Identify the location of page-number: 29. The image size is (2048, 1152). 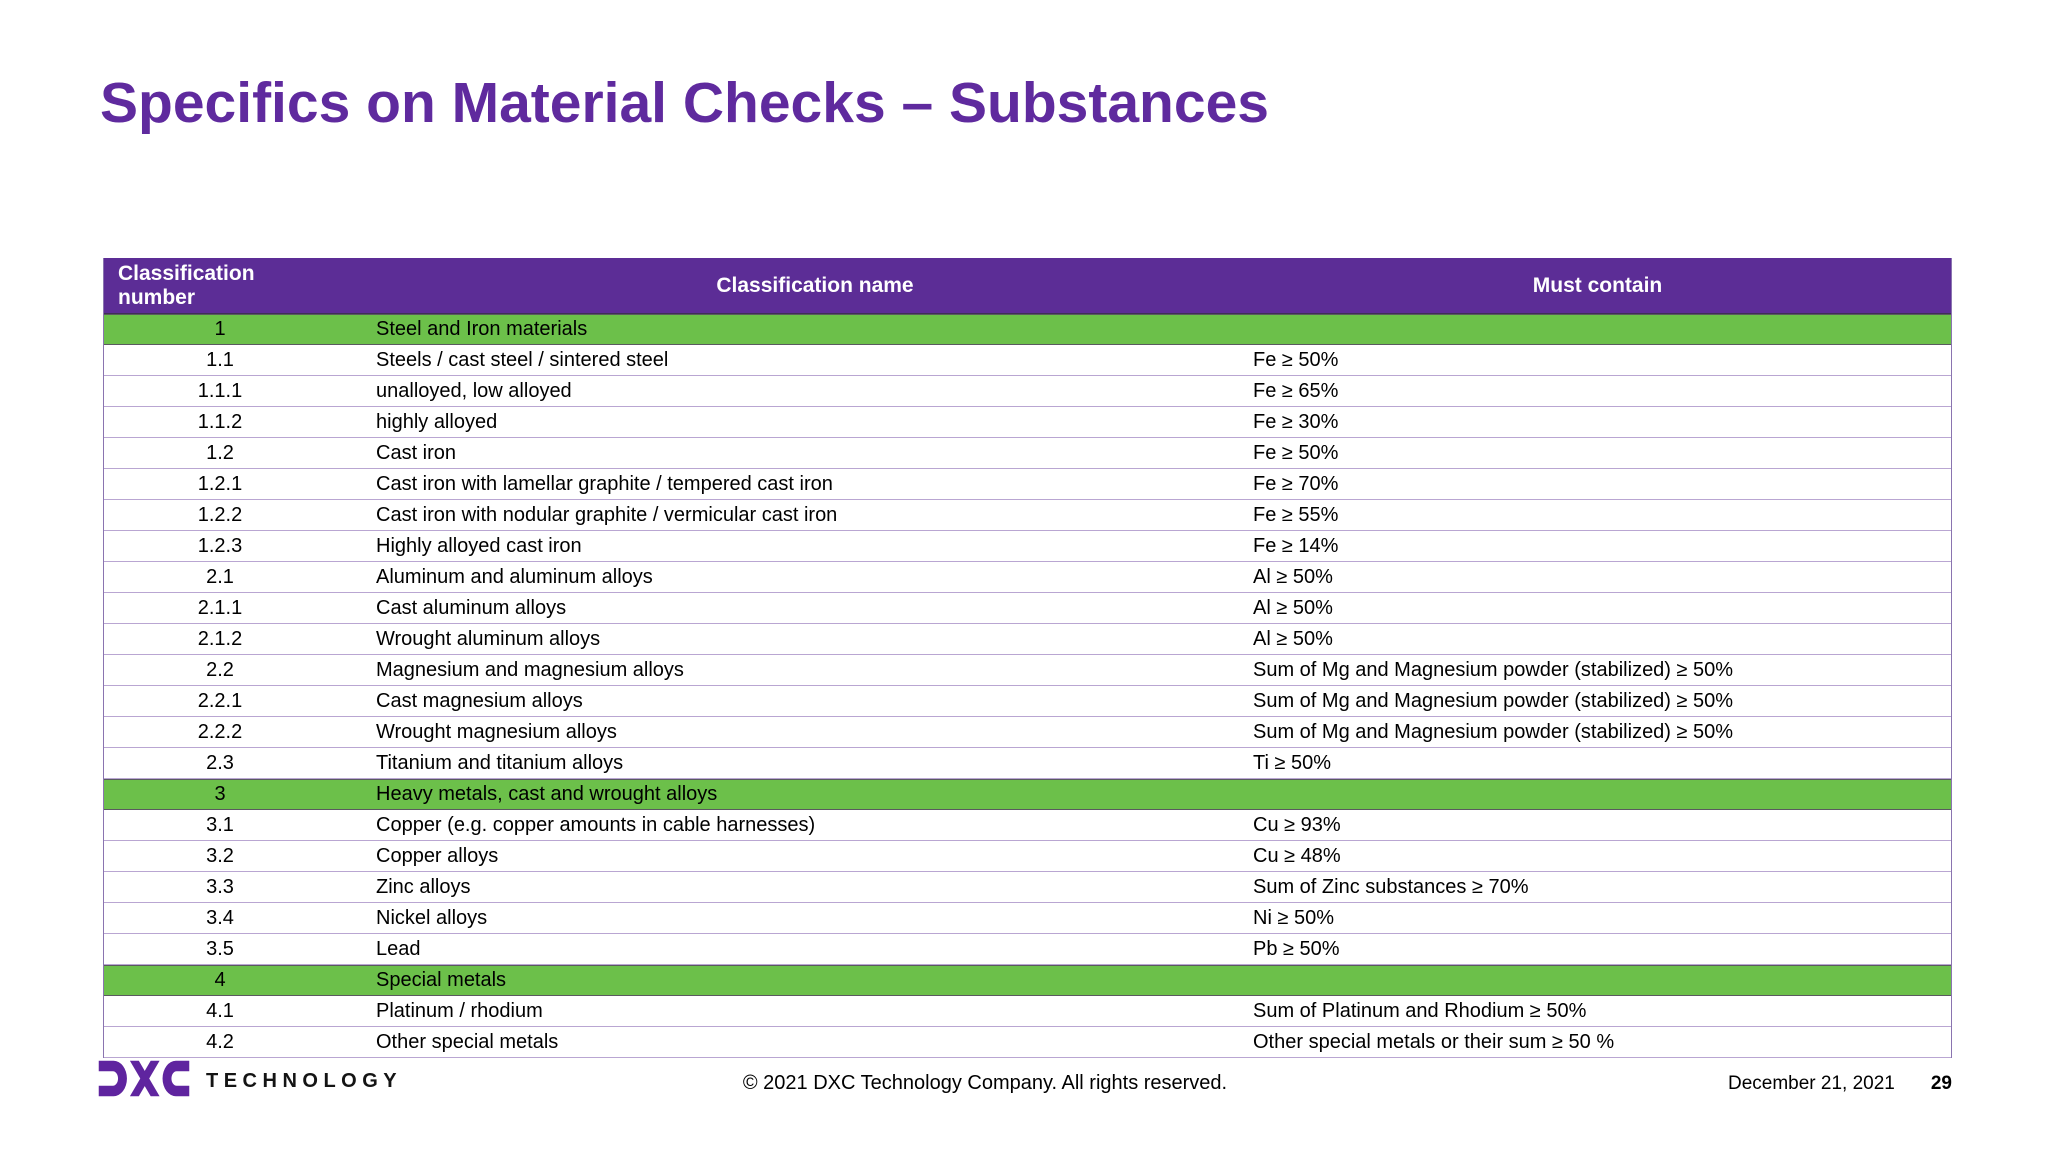
(1941, 1083).